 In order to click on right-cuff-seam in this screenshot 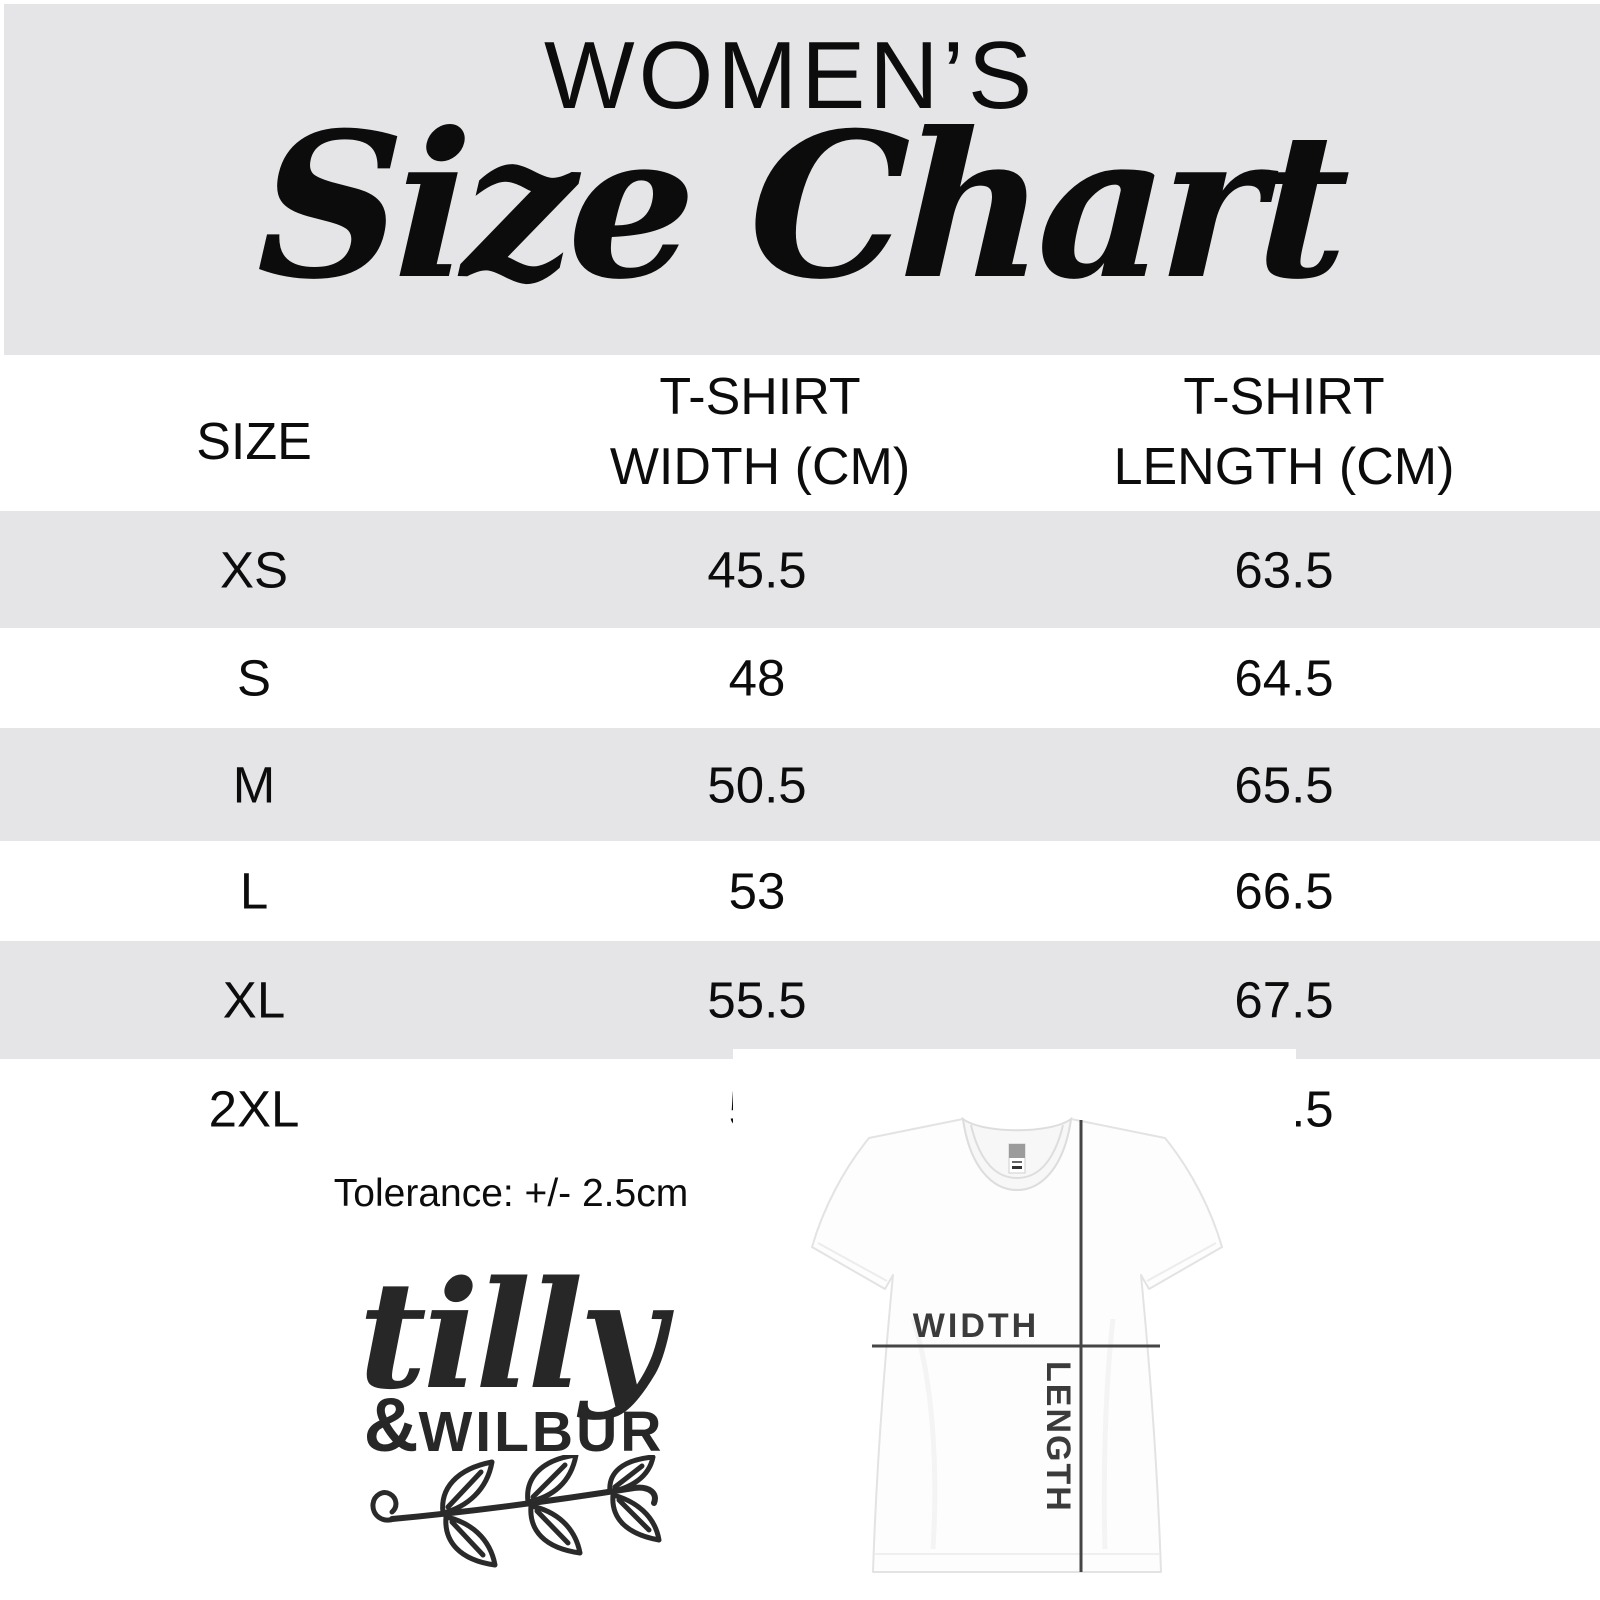, I will do `click(1181, 1262)`.